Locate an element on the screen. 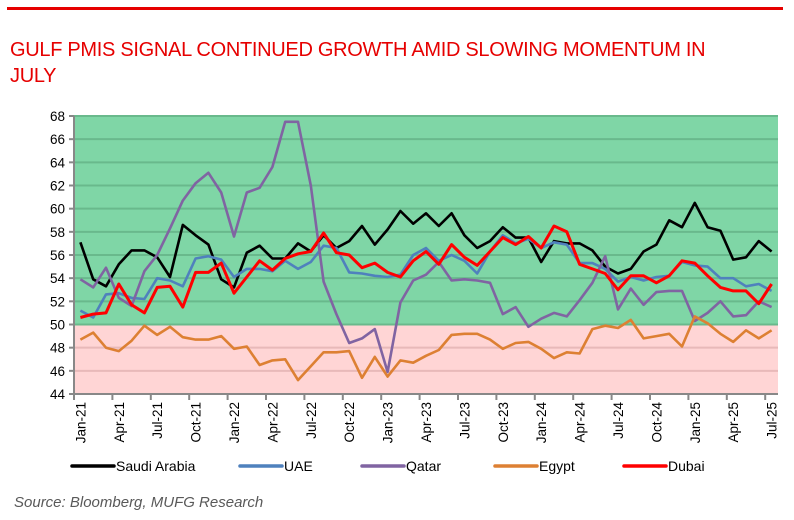 Image resolution: width=794 pixels, height=520 pixels. legend-label-egypt: Egypt is located at coordinates (557, 466).